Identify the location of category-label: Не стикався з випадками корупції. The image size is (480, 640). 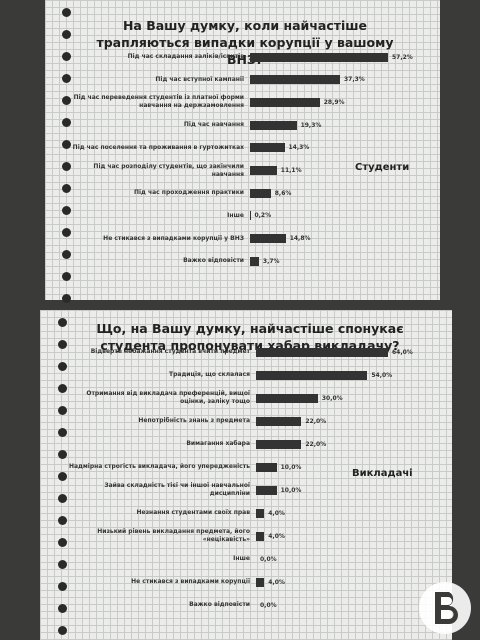
(190, 581).